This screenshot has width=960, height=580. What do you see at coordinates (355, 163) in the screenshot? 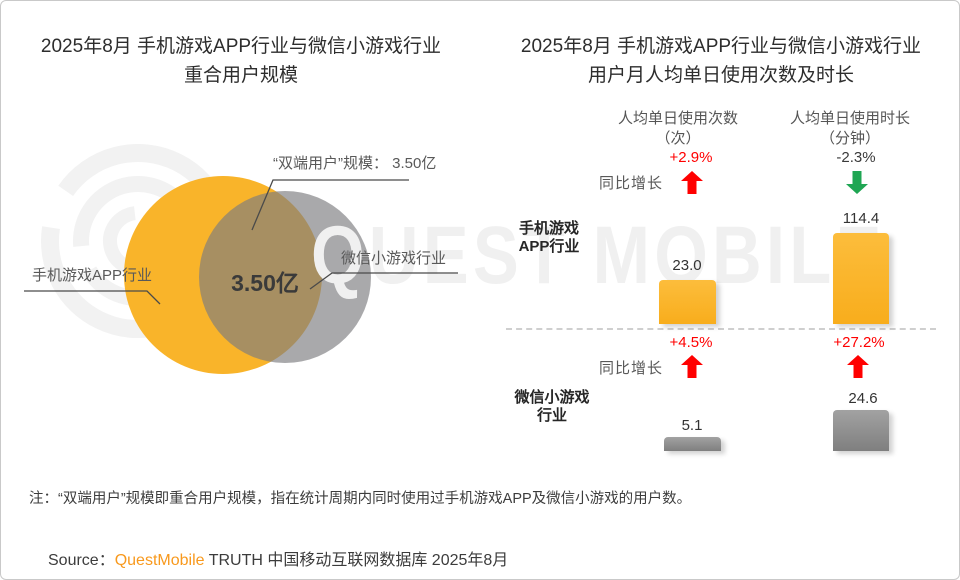
I see `venn-callout-label: “双端用户”规模： 3.50亿` at bounding box center [355, 163].